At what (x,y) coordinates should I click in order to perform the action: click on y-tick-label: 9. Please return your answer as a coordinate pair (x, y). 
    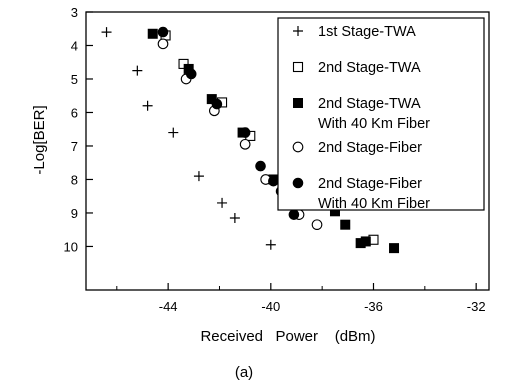
    Looking at the image, I should click on (74, 213).